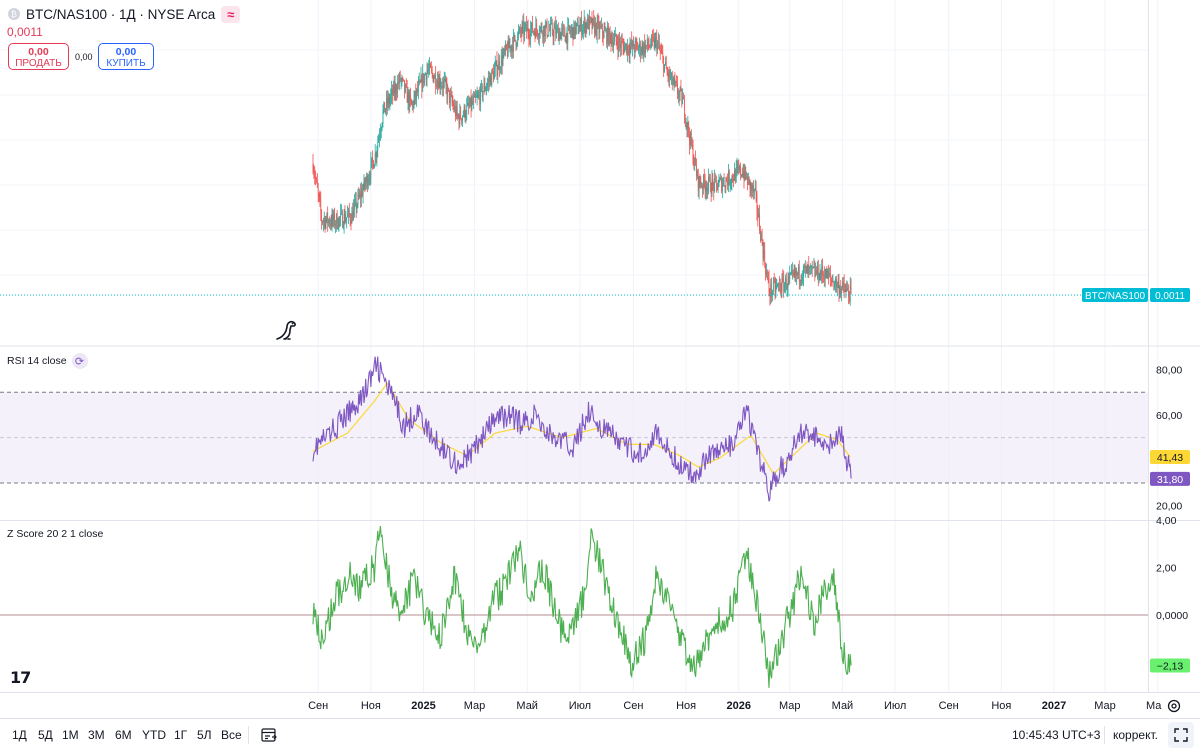  Describe the element at coordinates (45, 735) in the screenshot. I see `timeframe-5d: 5Д` at that location.